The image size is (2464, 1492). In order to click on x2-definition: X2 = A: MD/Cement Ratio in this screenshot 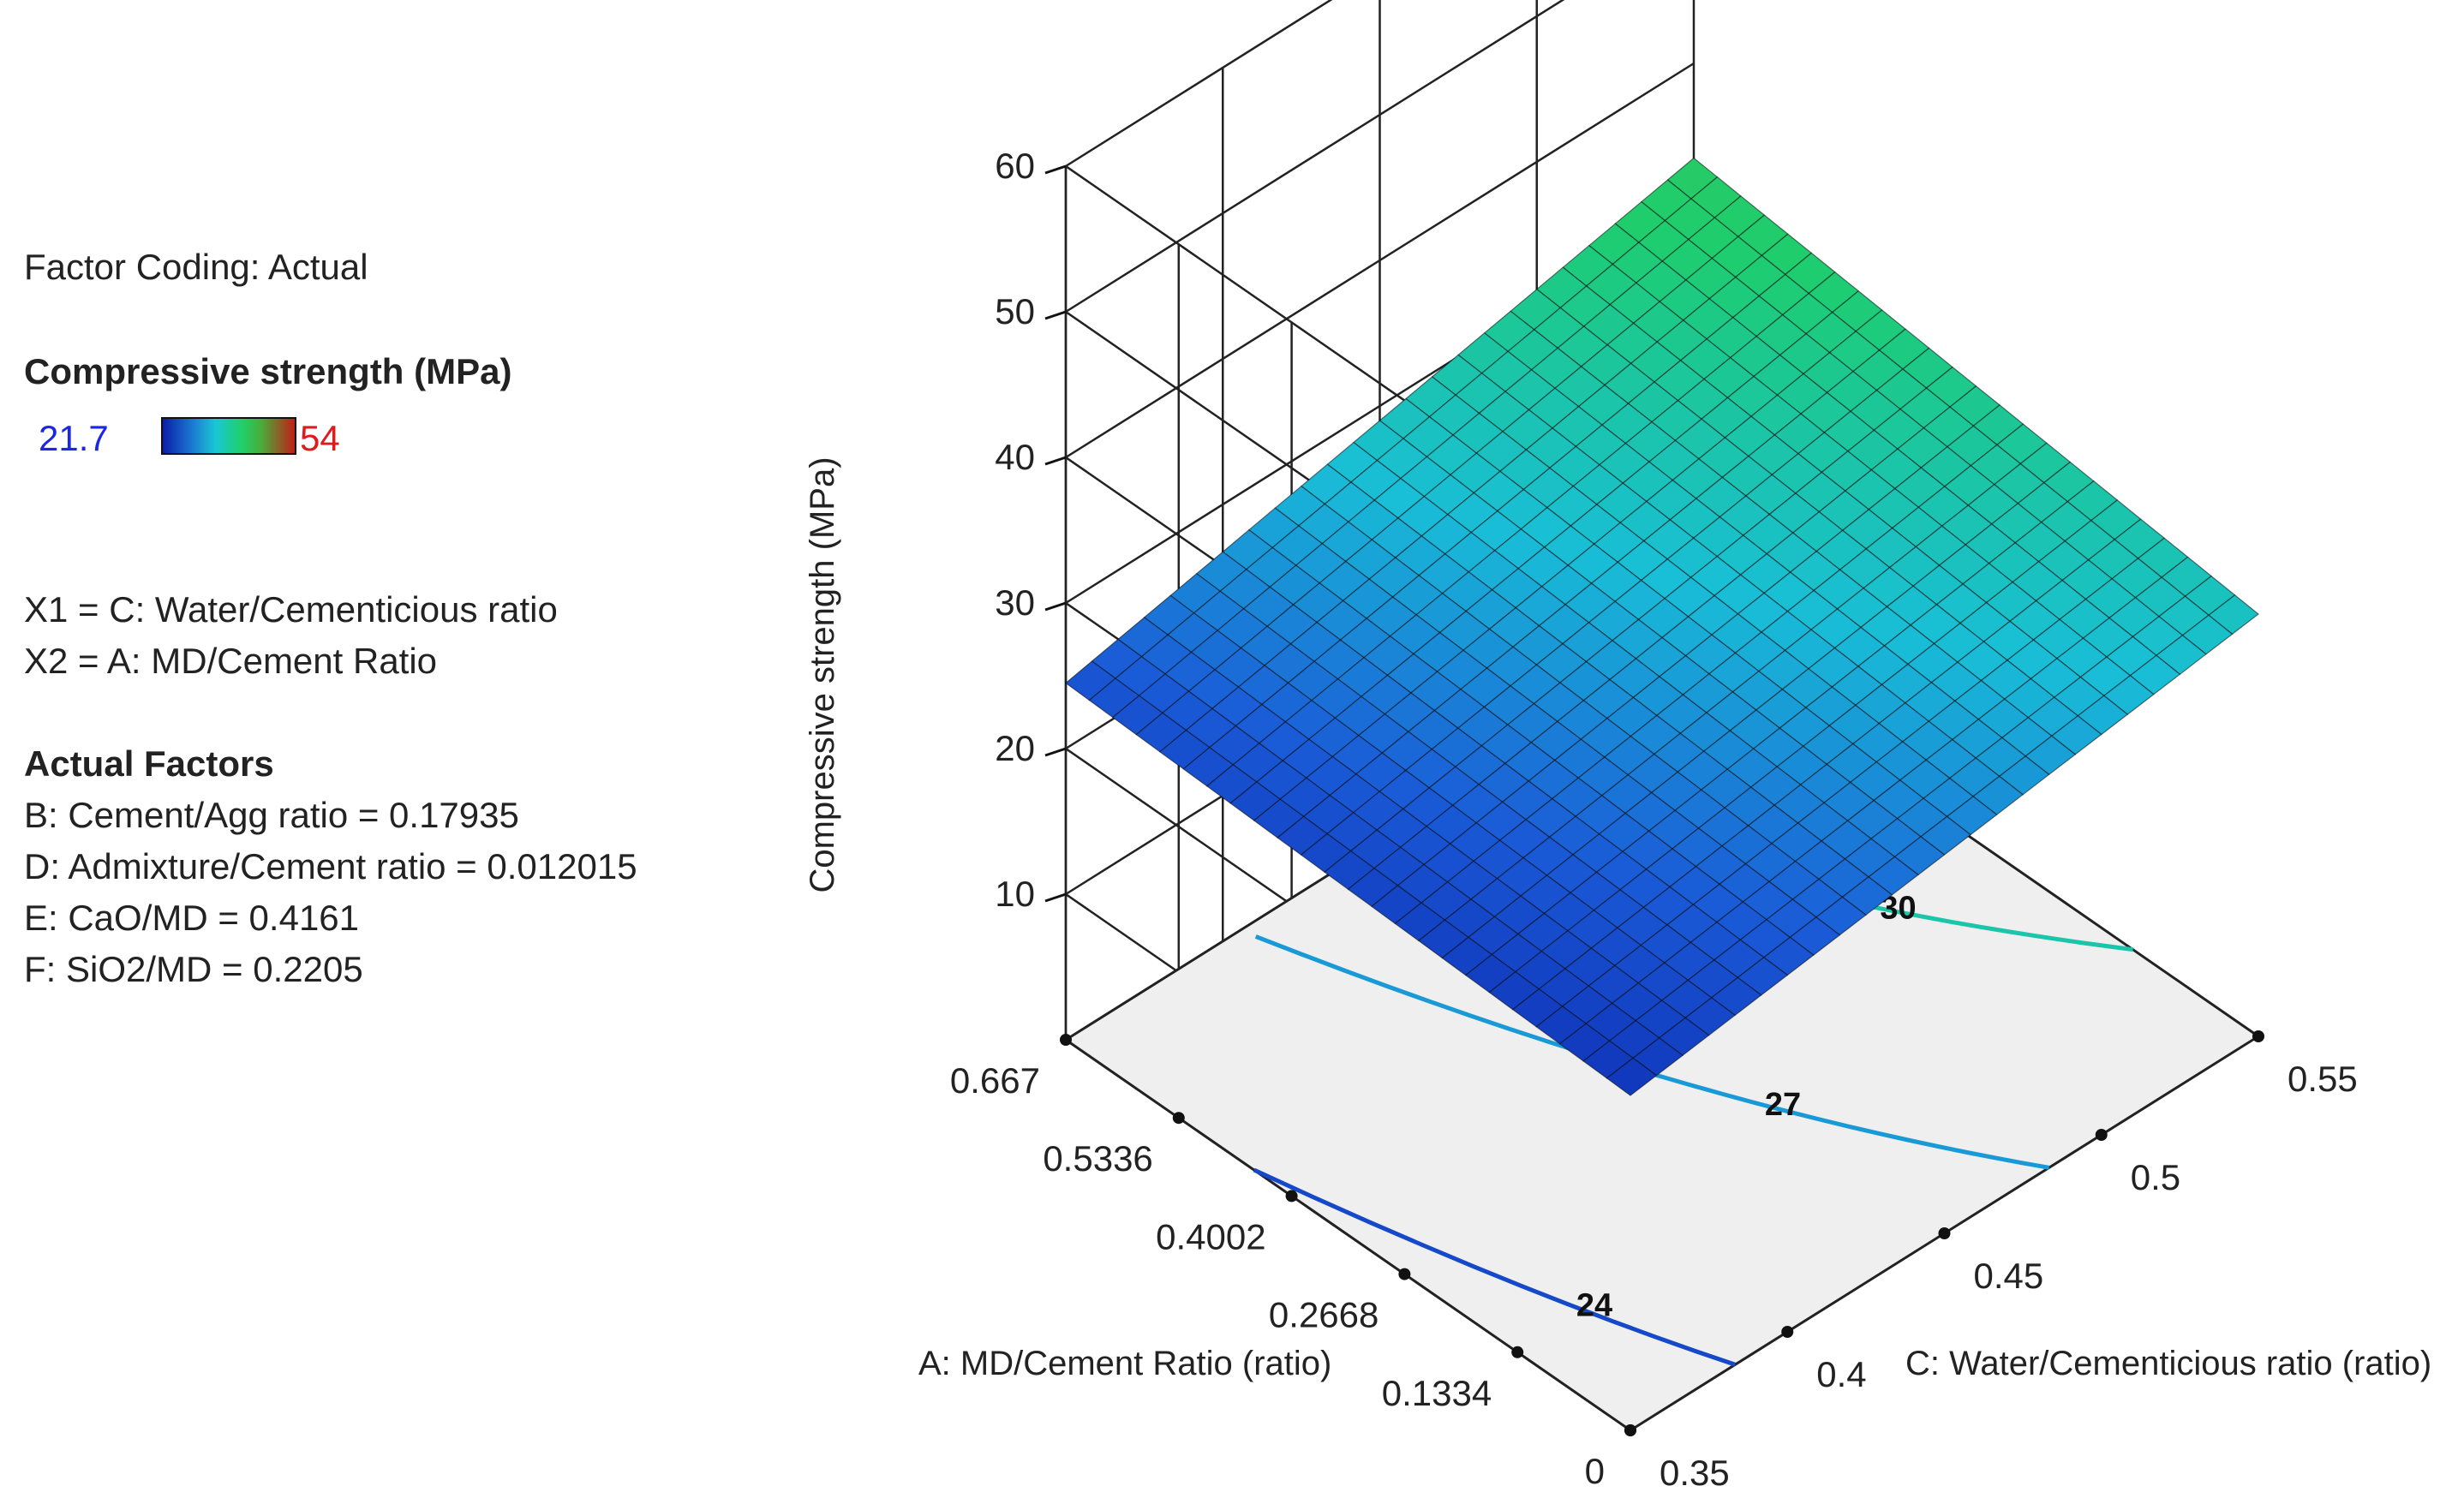, I will do `click(231, 661)`.